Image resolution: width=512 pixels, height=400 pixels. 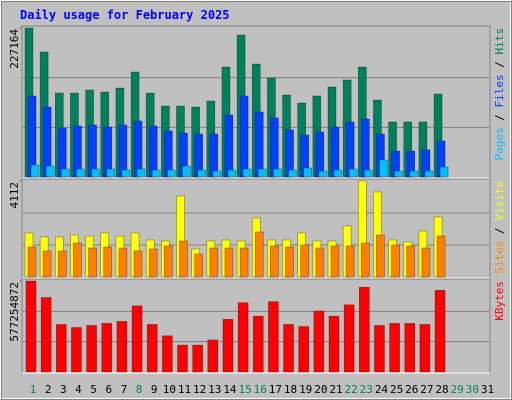 What do you see at coordinates (125, 15) in the screenshot?
I see `chart-title: Daily usage for February 2025` at bounding box center [125, 15].